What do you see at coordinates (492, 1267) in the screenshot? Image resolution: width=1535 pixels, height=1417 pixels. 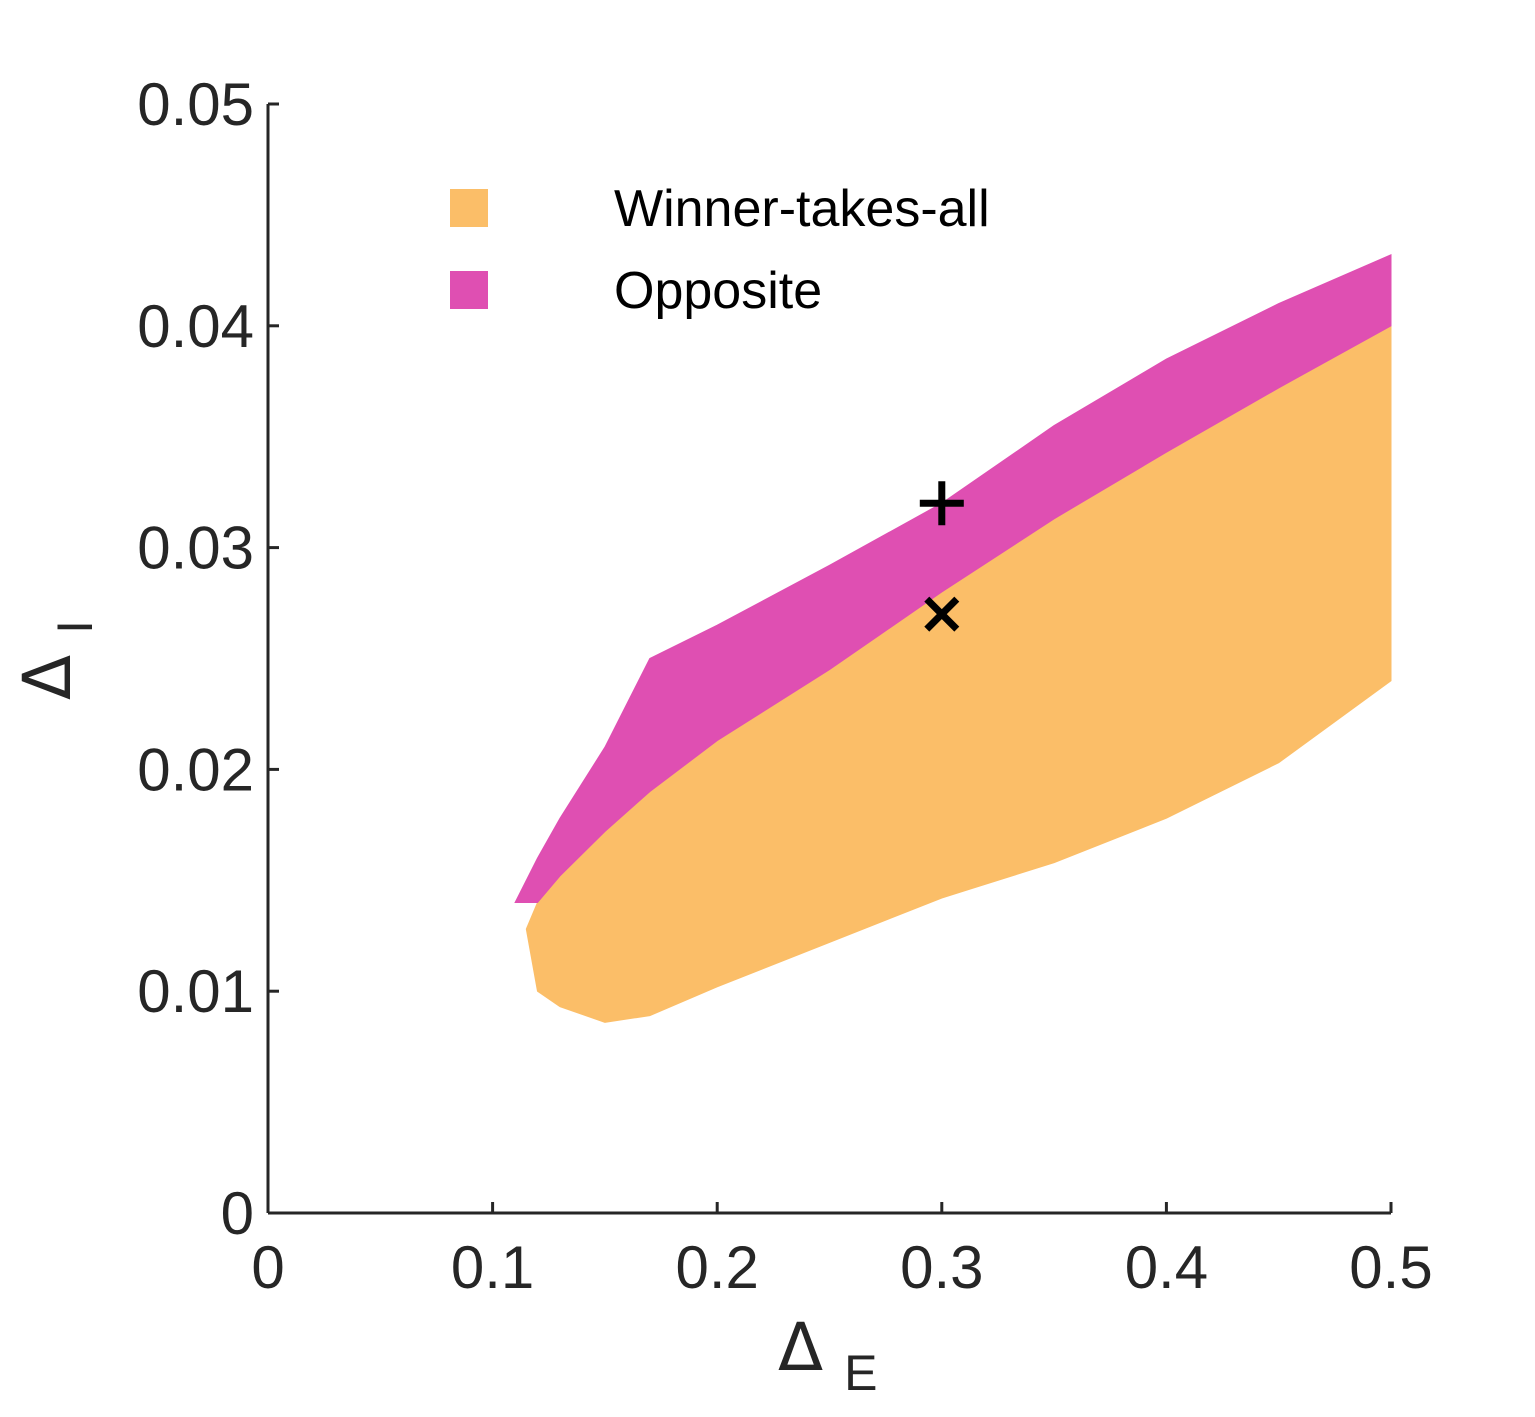 I see `x-tick-label: 0.1` at bounding box center [492, 1267].